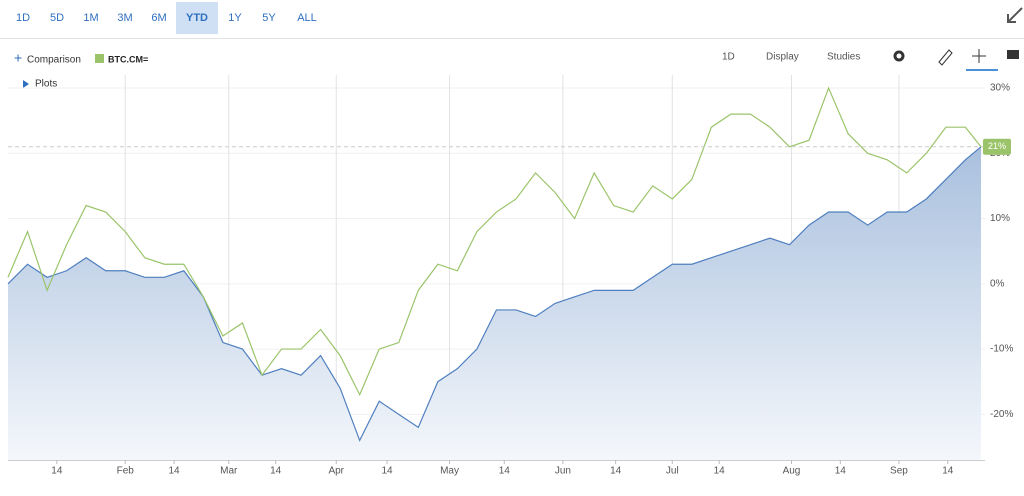  What do you see at coordinates (269, 18) in the screenshot?
I see `range-button: 5Y` at bounding box center [269, 18].